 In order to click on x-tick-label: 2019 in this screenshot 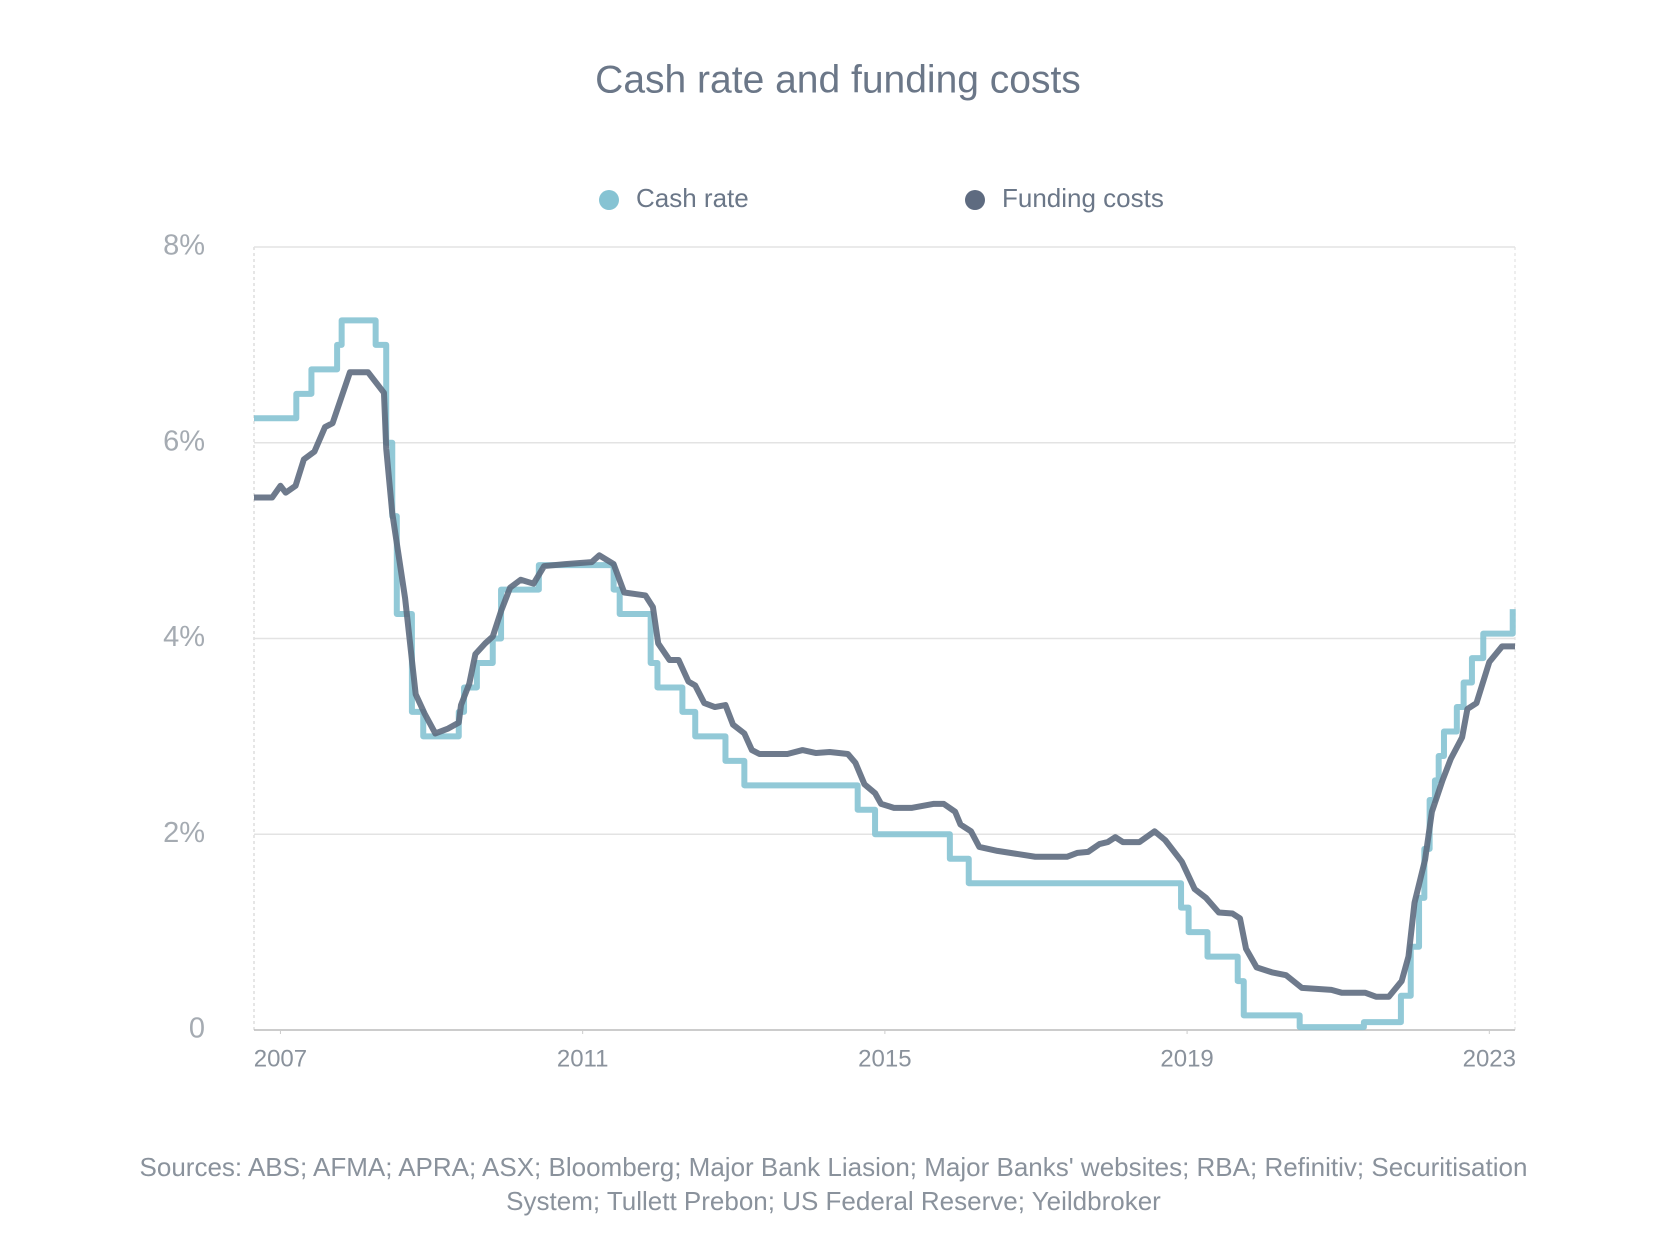, I will do `click(1186, 1058)`.